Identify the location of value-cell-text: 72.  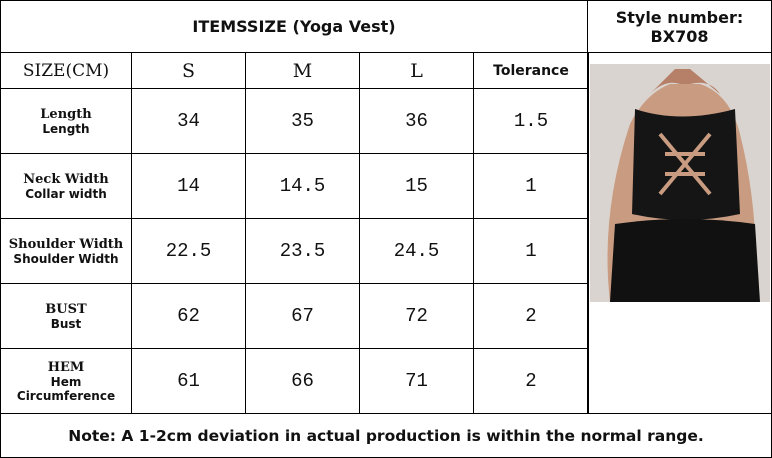
(416, 316).